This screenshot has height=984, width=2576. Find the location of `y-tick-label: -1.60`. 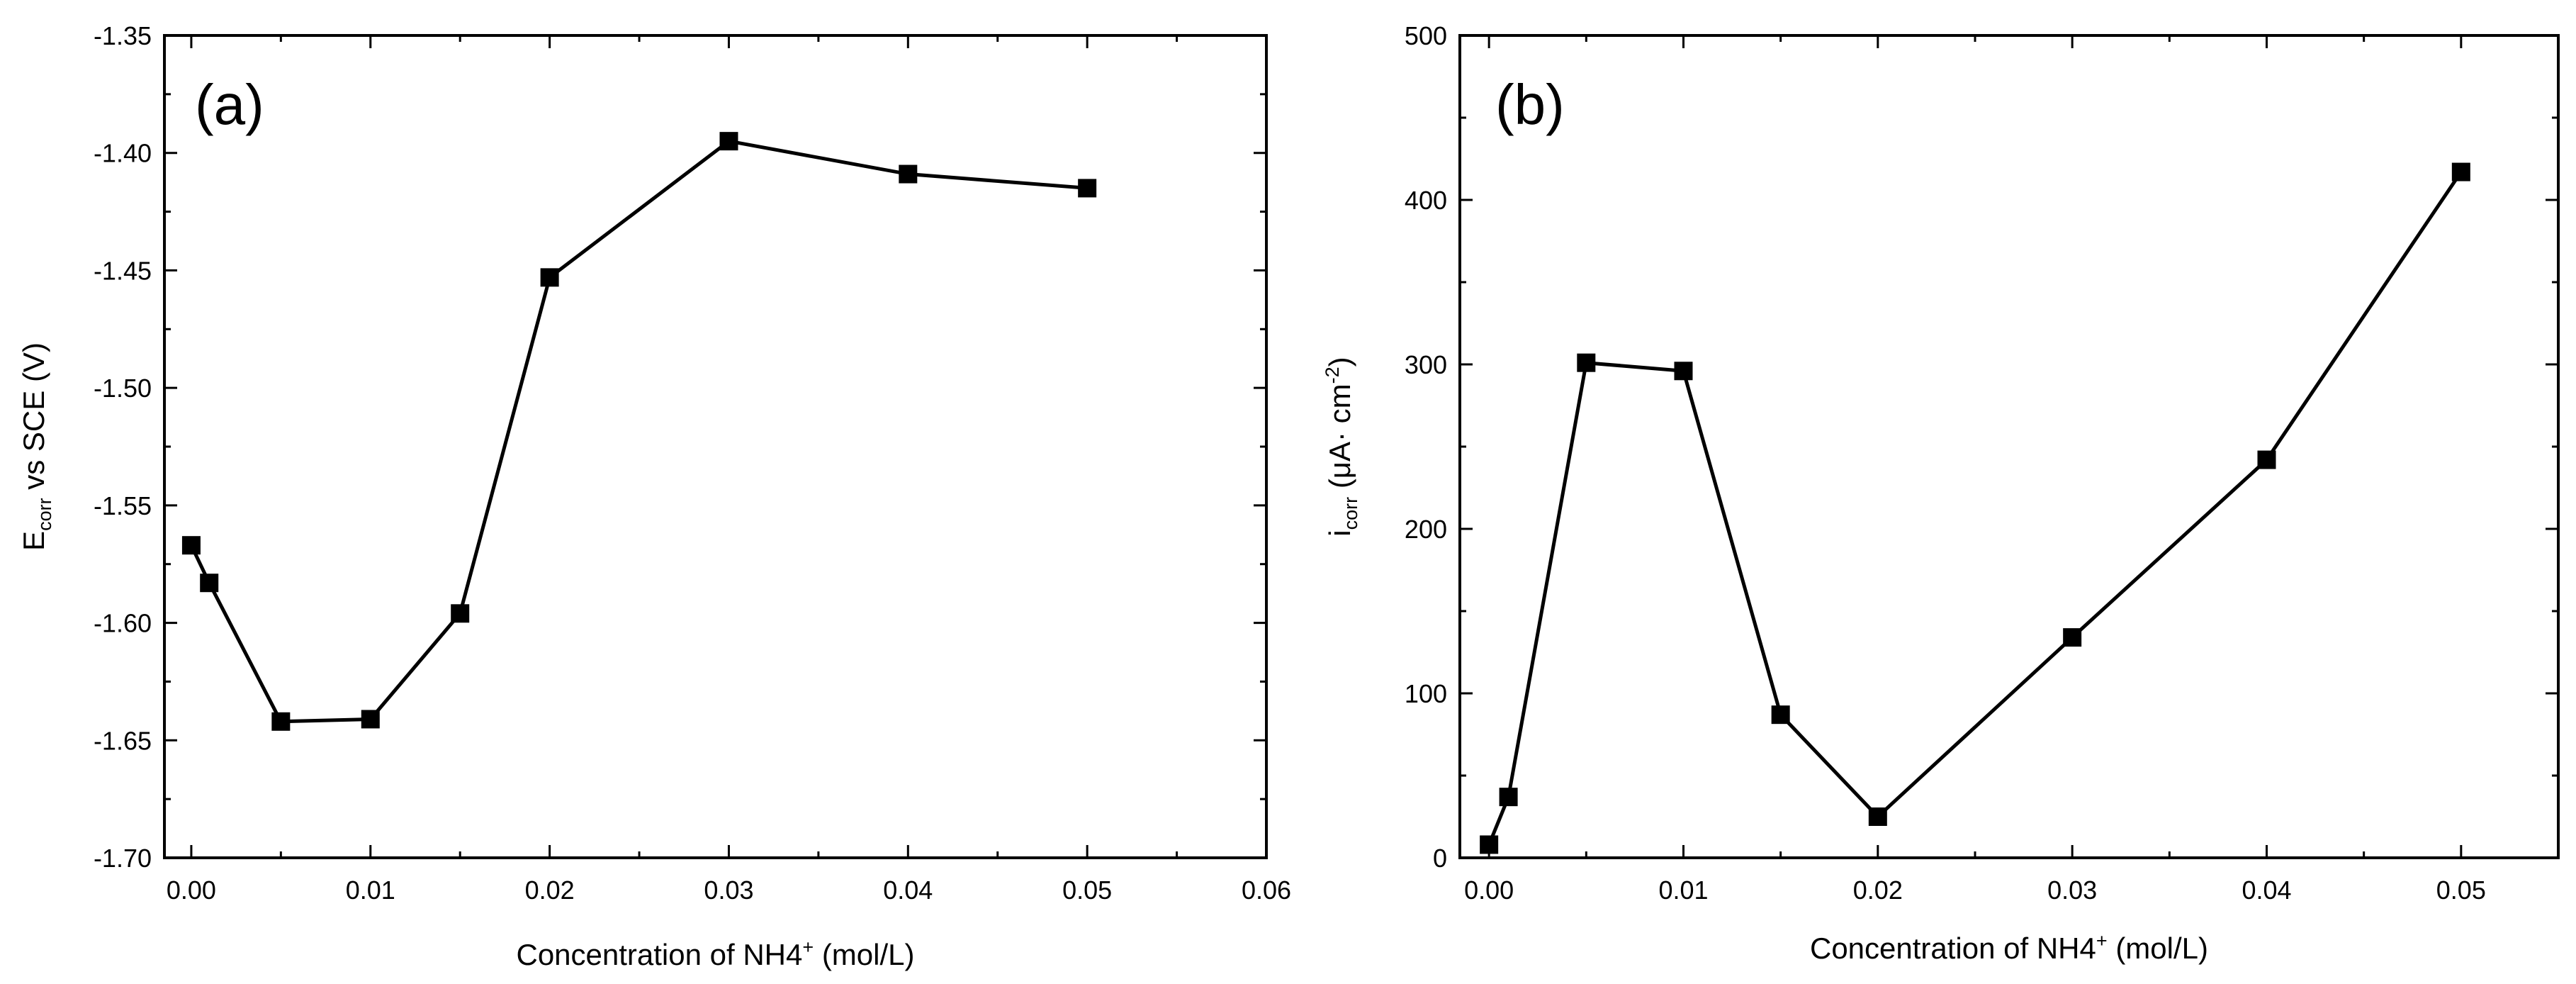

y-tick-label: -1.60 is located at coordinates (123, 623).